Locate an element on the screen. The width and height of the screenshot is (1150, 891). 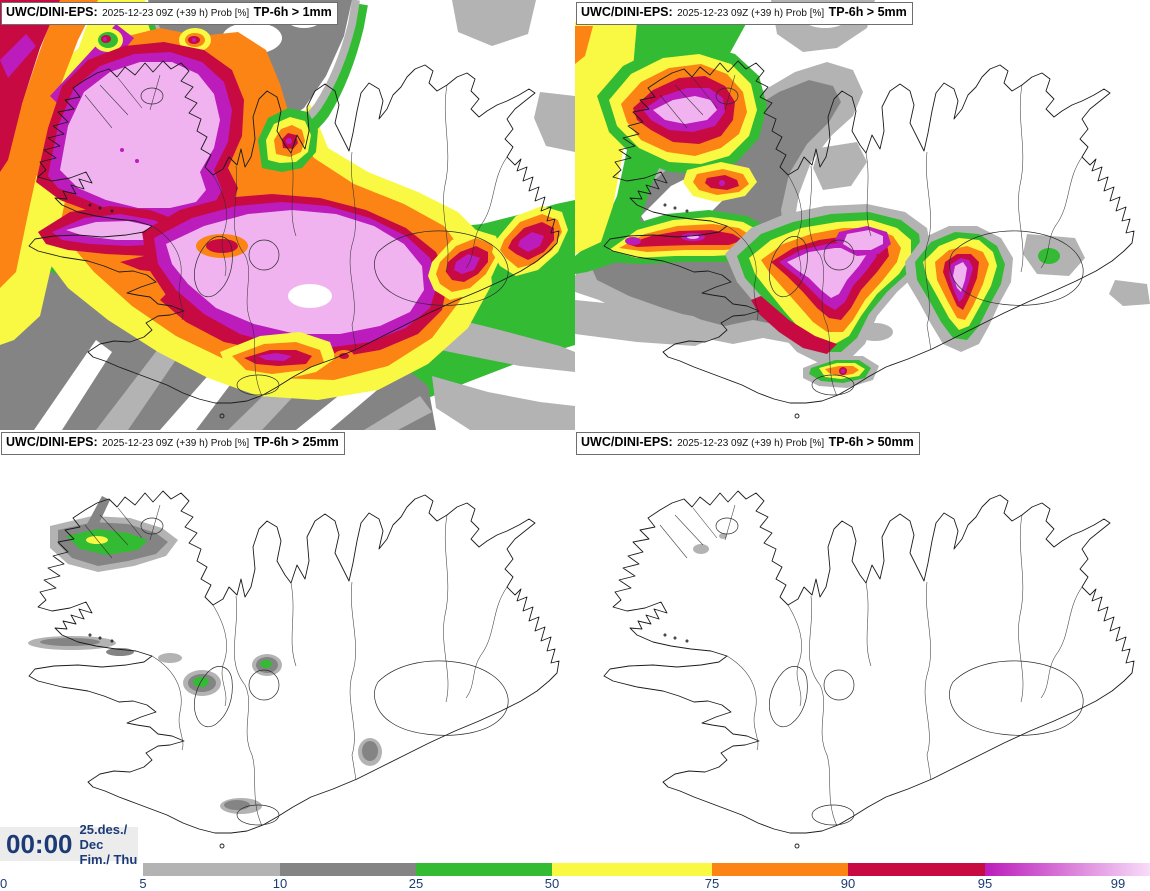
legend-tick: 50 is located at coordinates (552, 883).